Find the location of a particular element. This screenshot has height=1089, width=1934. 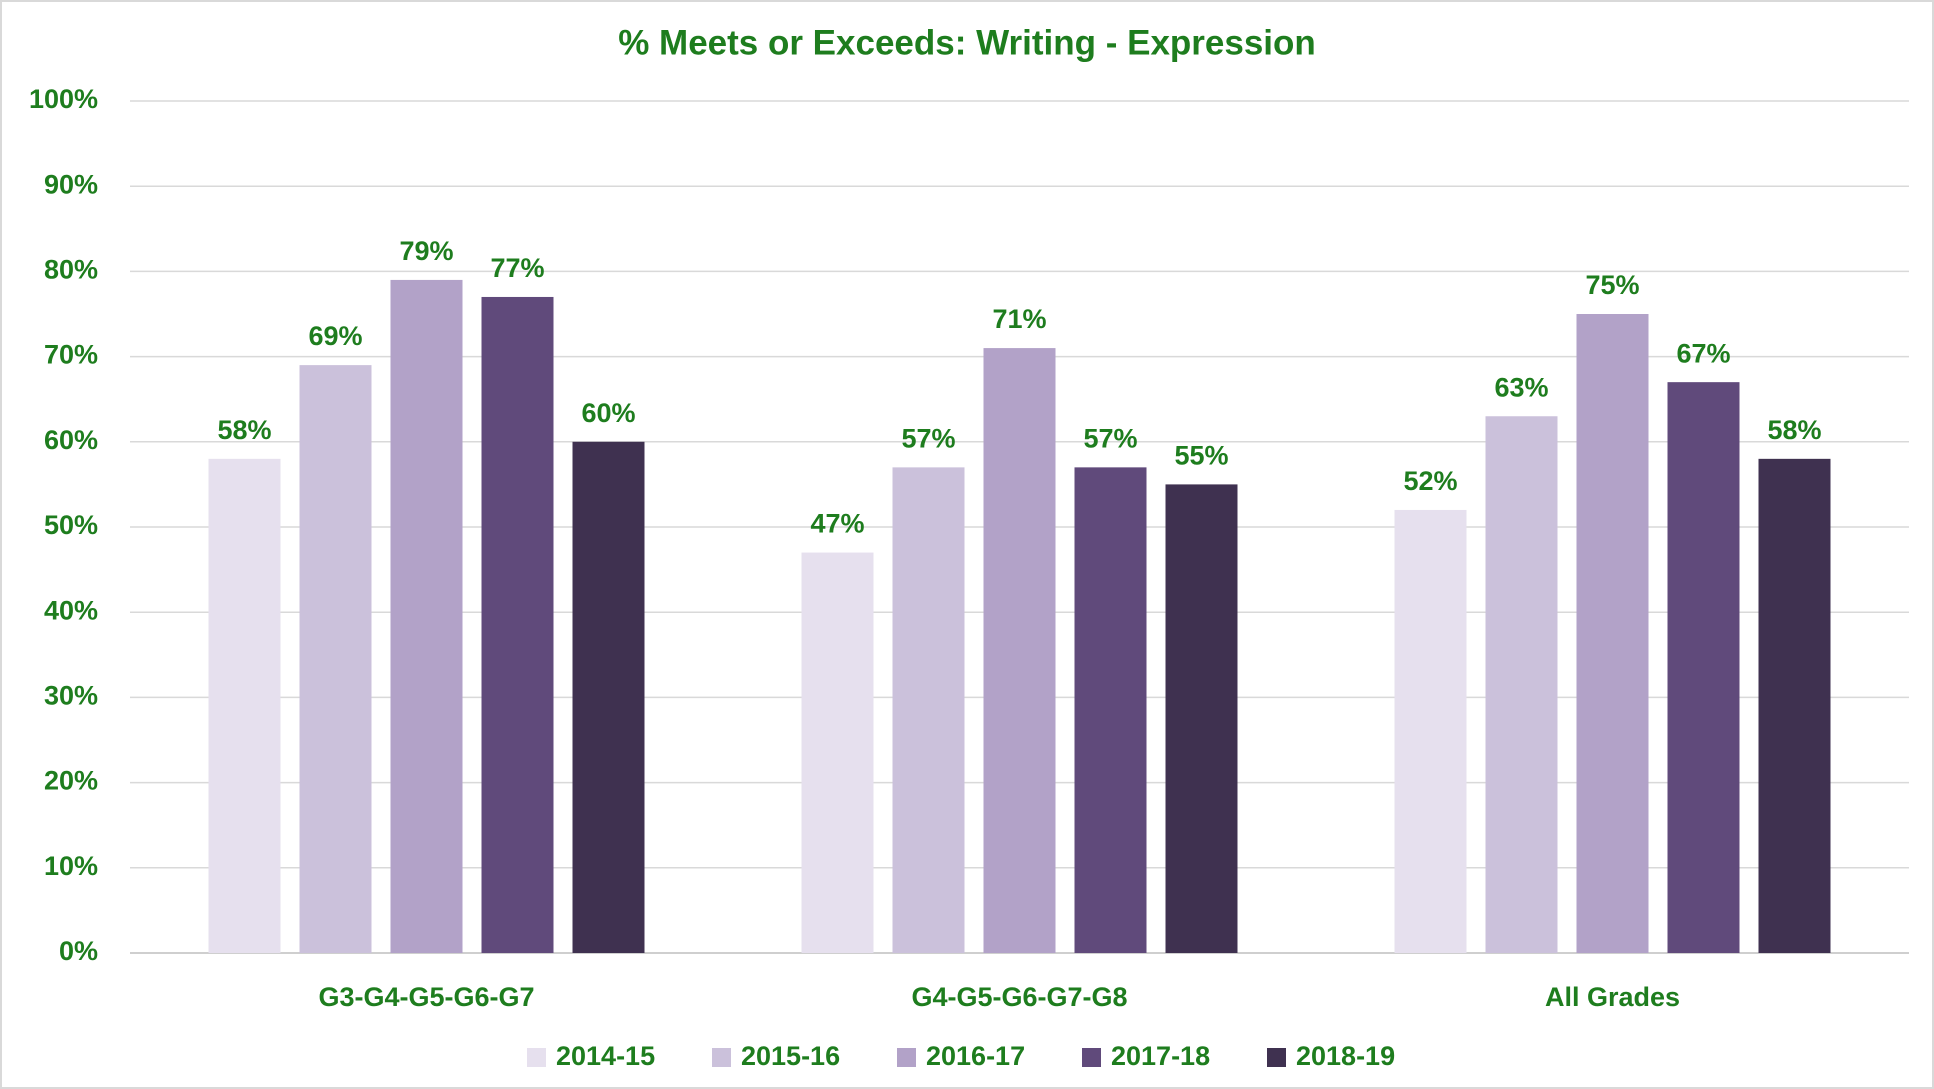

data-label: 75% is located at coordinates (1612, 285).